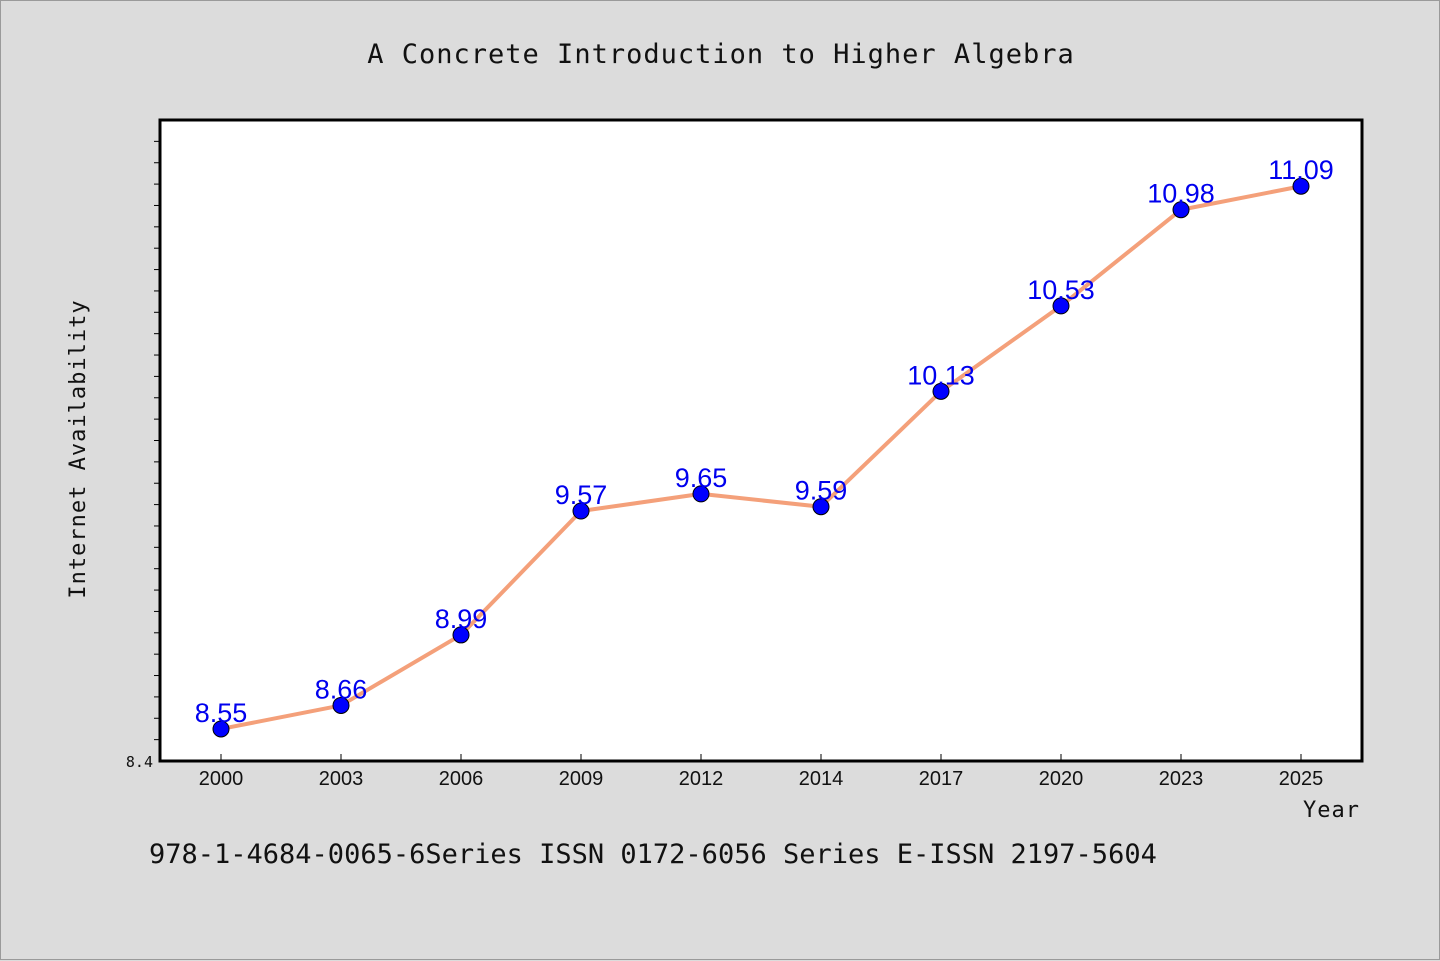 This screenshot has height=961, width=1440. What do you see at coordinates (821, 779) in the screenshot?
I see `x-tick-label: 2014` at bounding box center [821, 779].